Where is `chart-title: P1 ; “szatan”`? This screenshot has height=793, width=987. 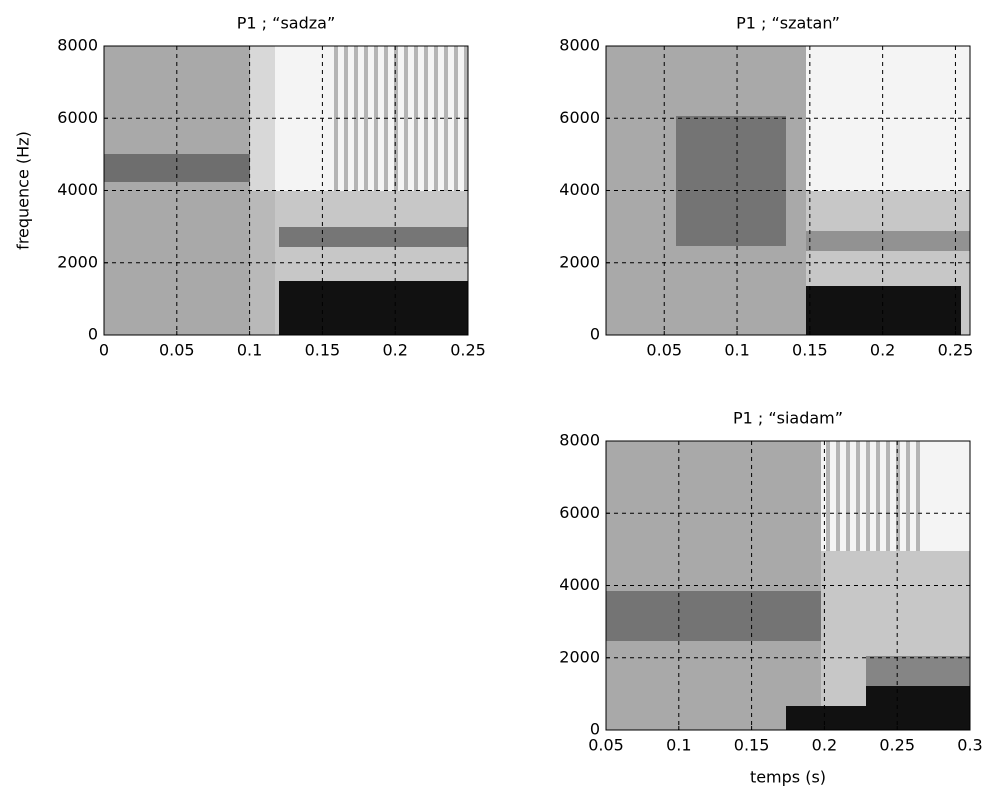 chart-title: P1 ; “szatan” is located at coordinates (788, 23).